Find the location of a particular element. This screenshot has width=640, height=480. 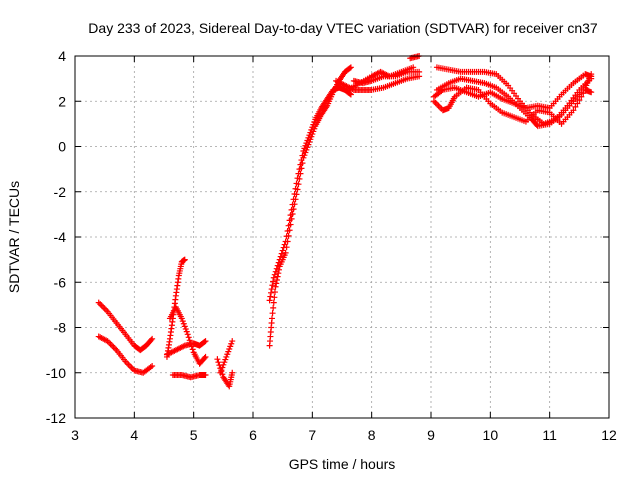

y-axis-label: SDTVAR / TECUs is located at coordinates (14, 237).